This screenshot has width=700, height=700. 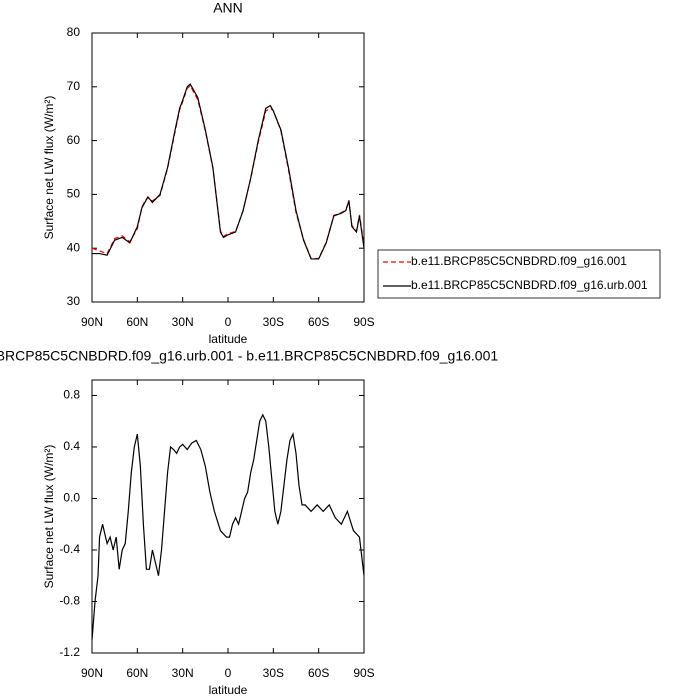 I want to click on y-tick-label: 30, so click(x=74, y=301).